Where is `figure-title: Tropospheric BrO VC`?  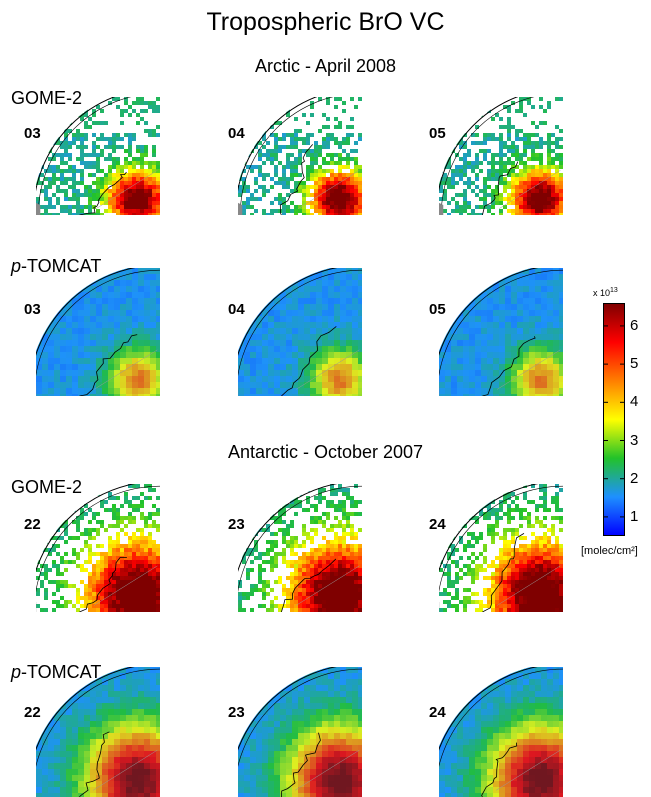 figure-title: Tropospheric BrO VC is located at coordinates (325, 22).